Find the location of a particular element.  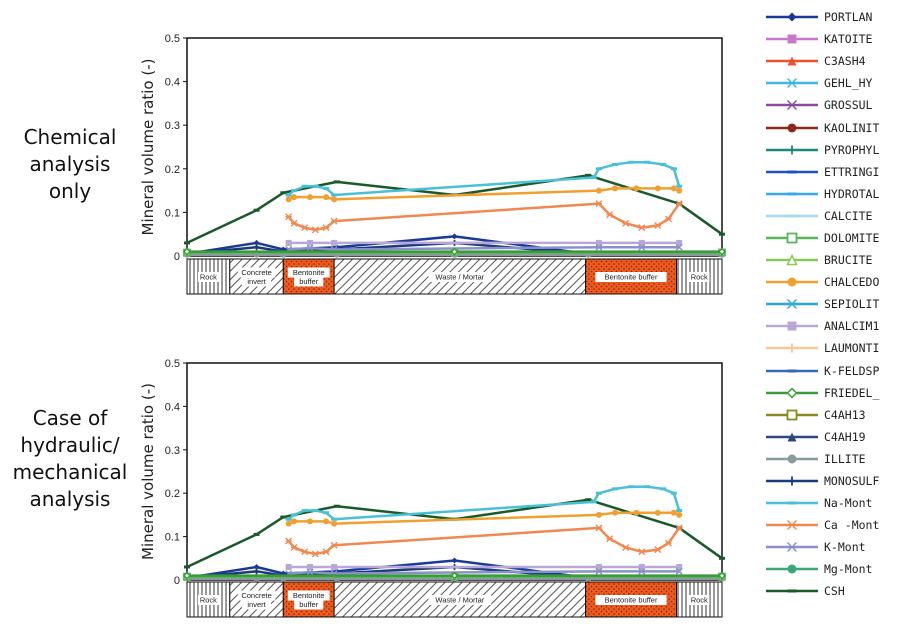

y-tick-label: 0.2 is located at coordinates (172, 170).